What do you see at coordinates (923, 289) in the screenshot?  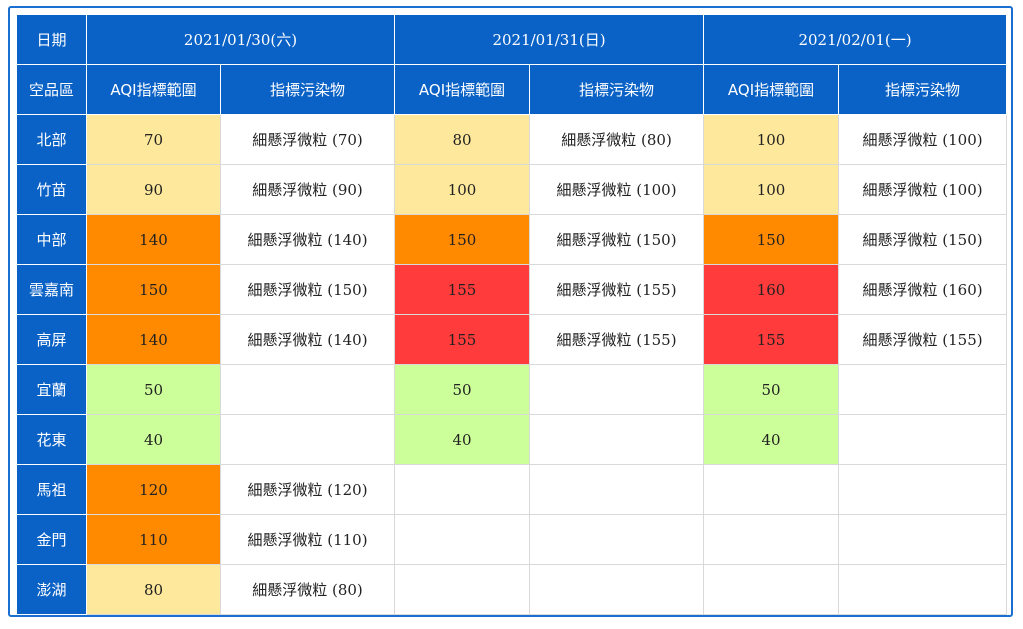 I see `pollutant-cell: 細懸浮微粒 (160)` at bounding box center [923, 289].